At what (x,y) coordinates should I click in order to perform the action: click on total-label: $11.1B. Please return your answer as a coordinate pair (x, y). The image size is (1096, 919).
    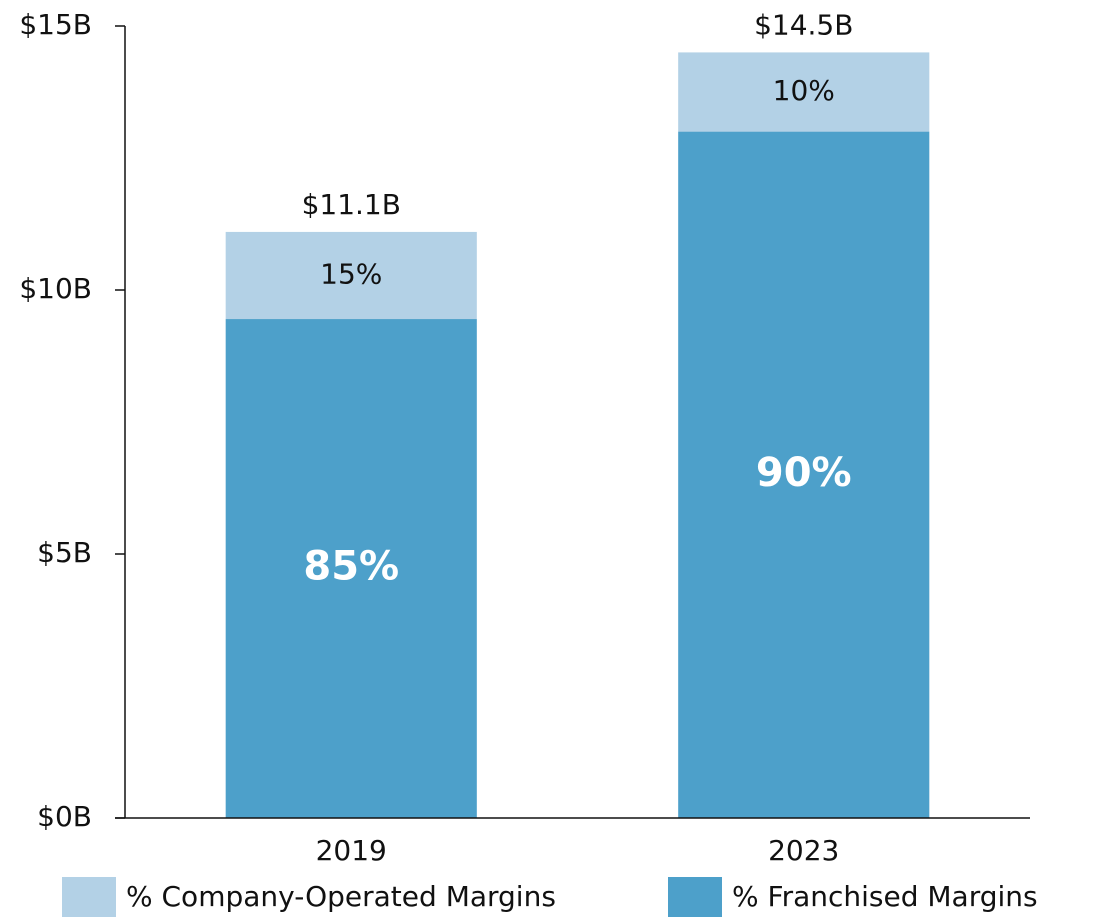
    Looking at the image, I should click on (351, 204).